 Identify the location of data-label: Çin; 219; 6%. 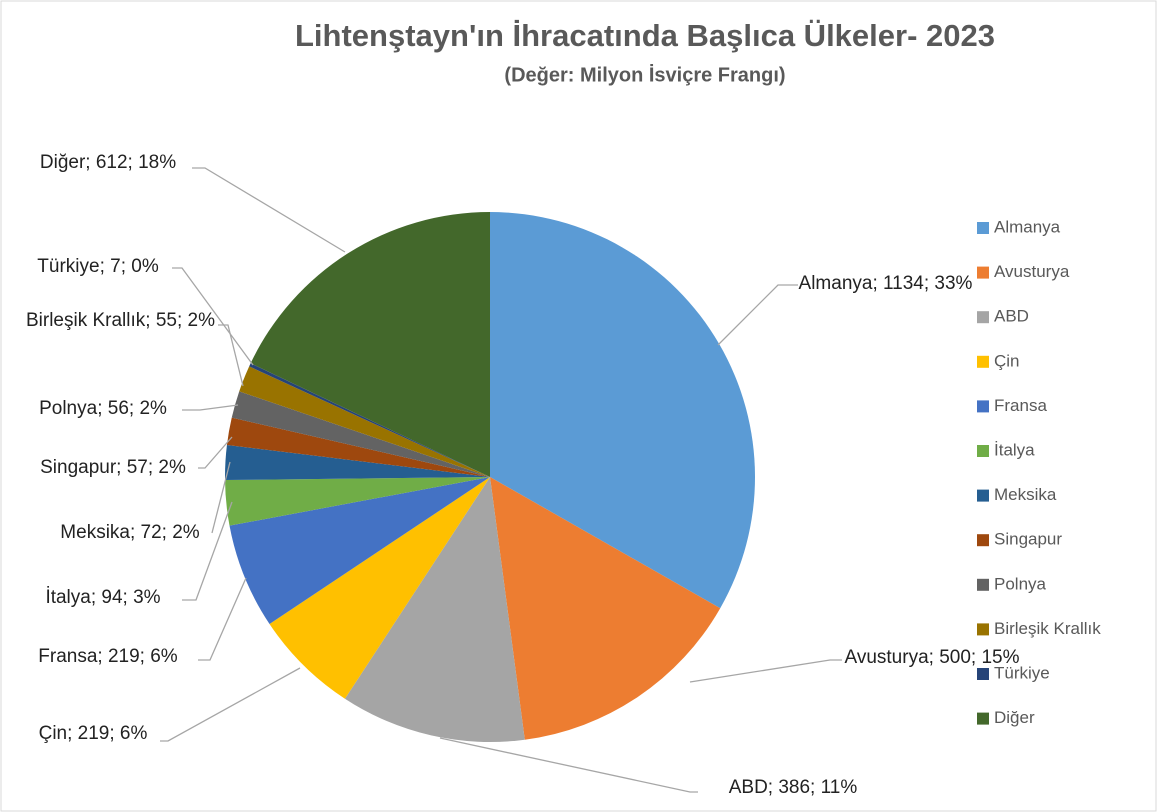
(93, 733).